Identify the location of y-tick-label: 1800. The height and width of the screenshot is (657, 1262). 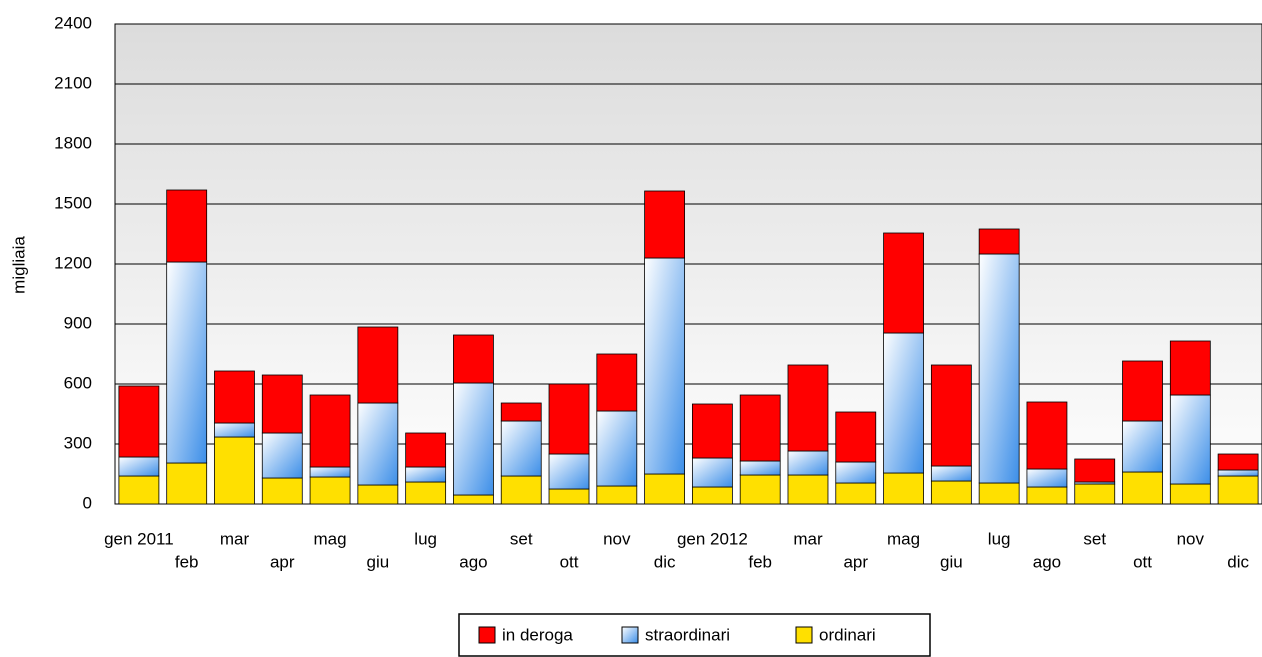
(73, 142).